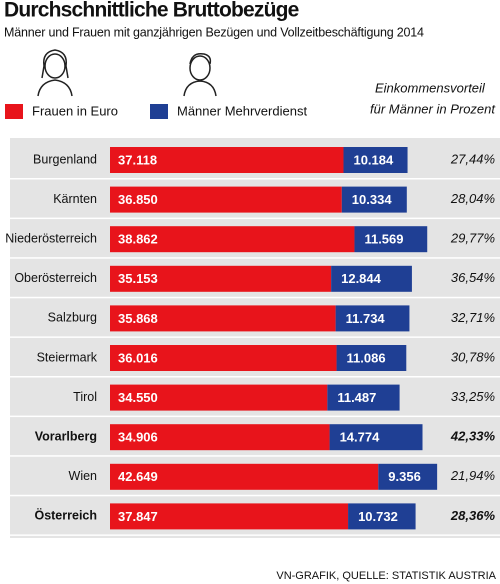 This screenshot has width=500, height=584. Describe the element at coordinates (361, 278) in the screenshot. I see `value-label: 12.844` at that location.